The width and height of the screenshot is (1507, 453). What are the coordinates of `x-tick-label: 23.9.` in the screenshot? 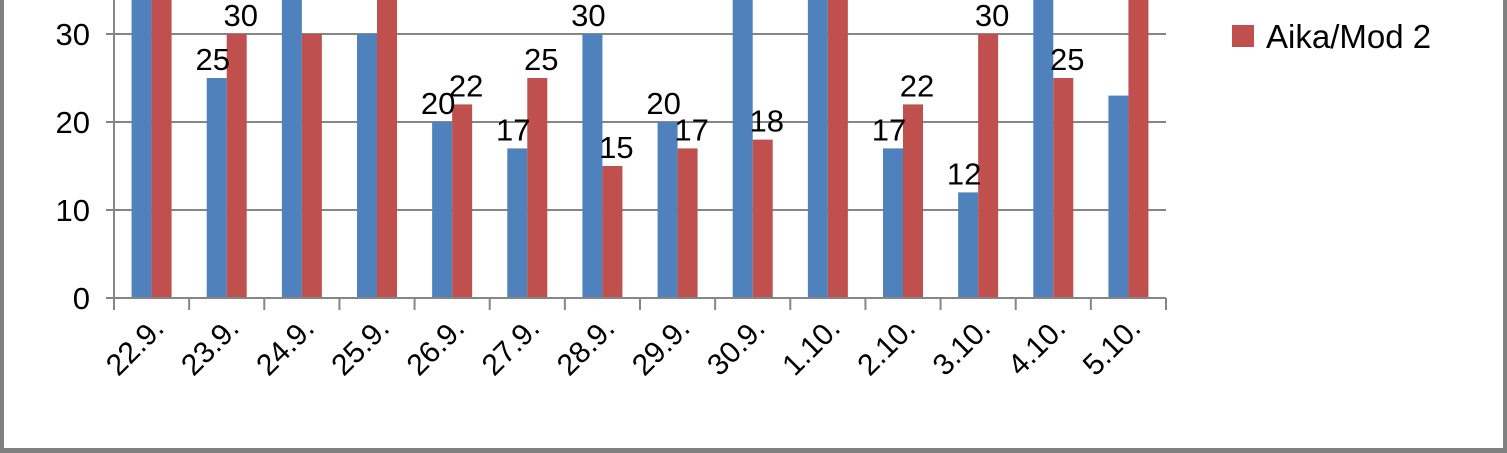 It's located at (210, 347).